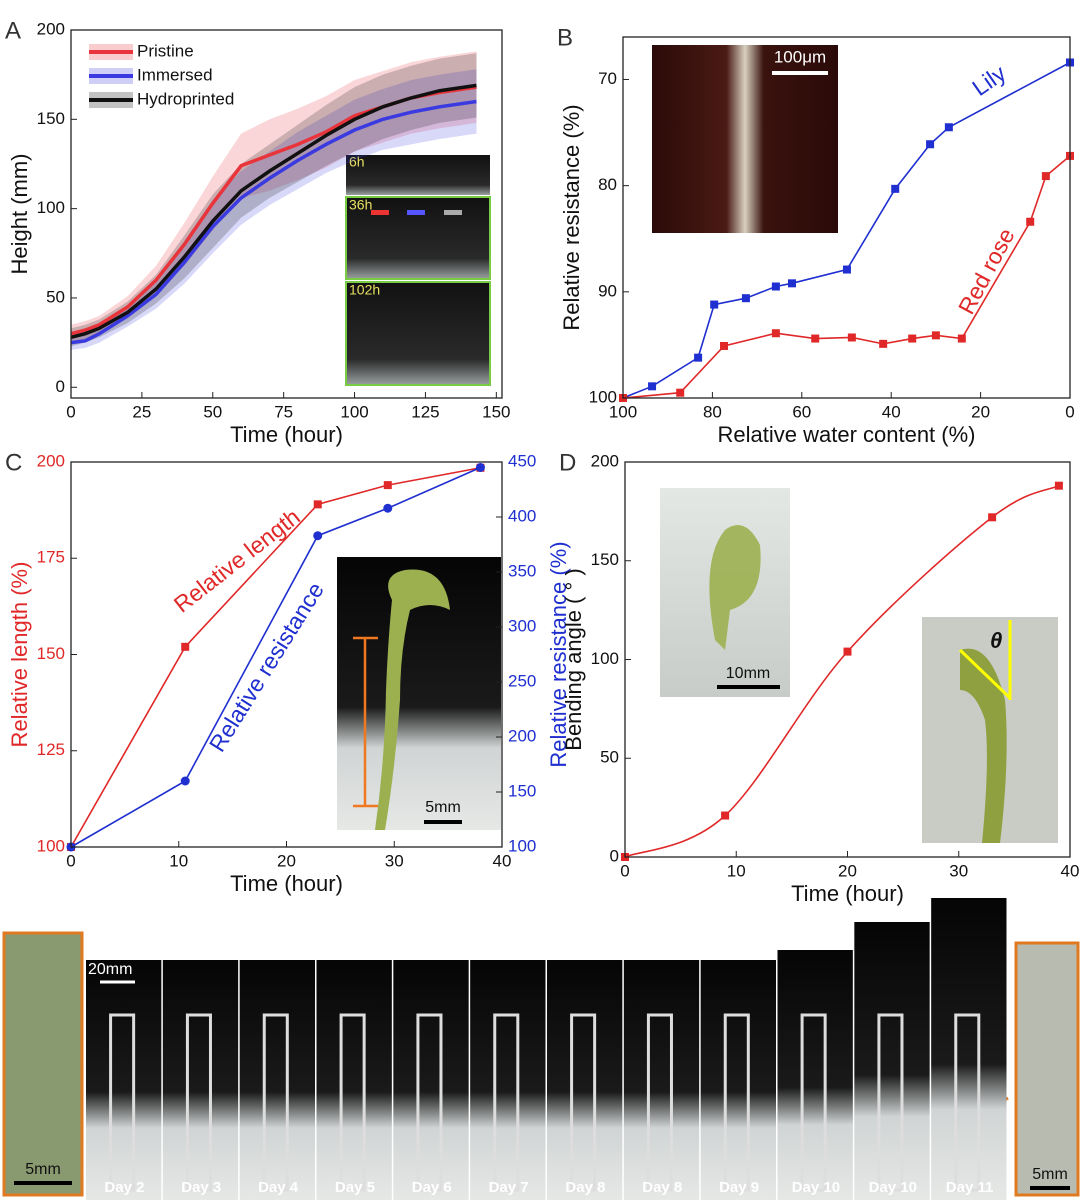 This screenshot has height=1202, width=1080. Describe the element at coordinates (609, 757) in the screenshot. I see `y-tick-label: 50` at that location.